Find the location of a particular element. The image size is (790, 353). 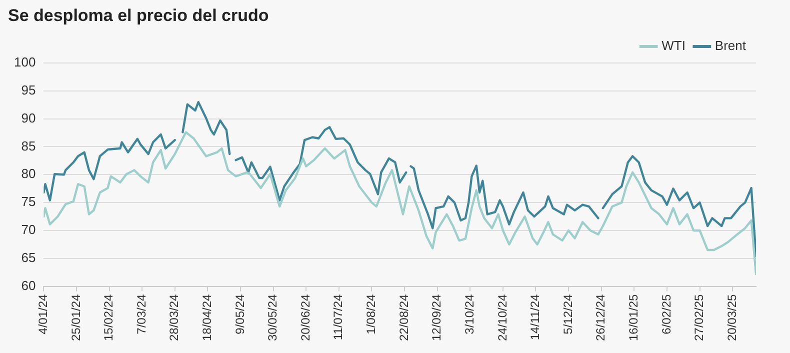

x-tick-label: 9/05/24 is located at coordinates (239, 314).